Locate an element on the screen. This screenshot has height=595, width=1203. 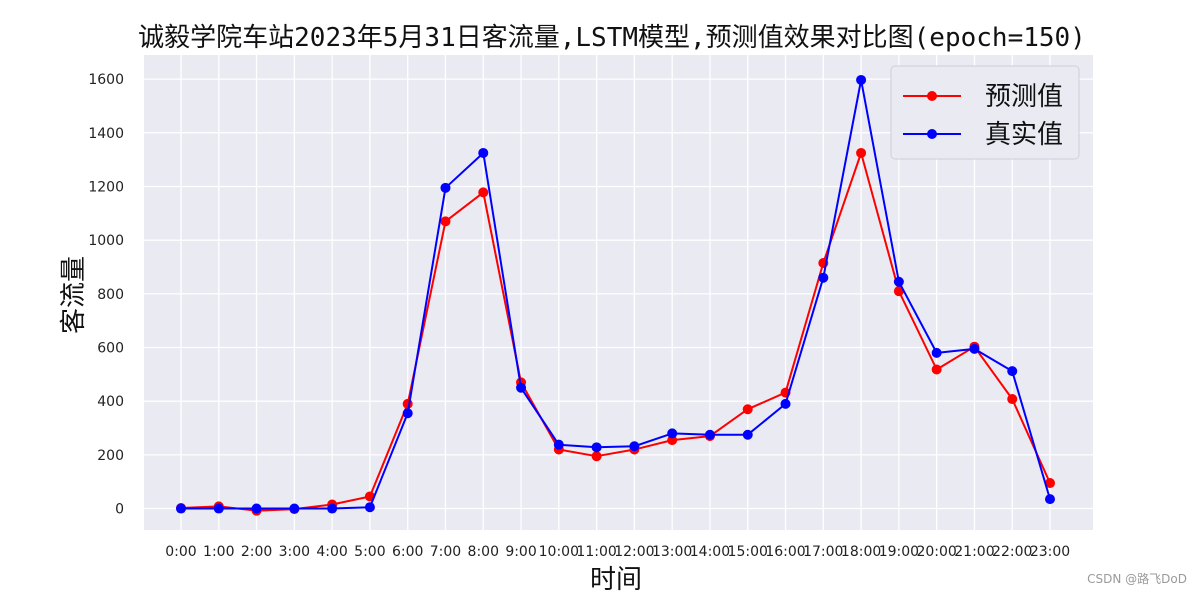
x-tick-label: 1:00 is located at coordinates (218, 552).